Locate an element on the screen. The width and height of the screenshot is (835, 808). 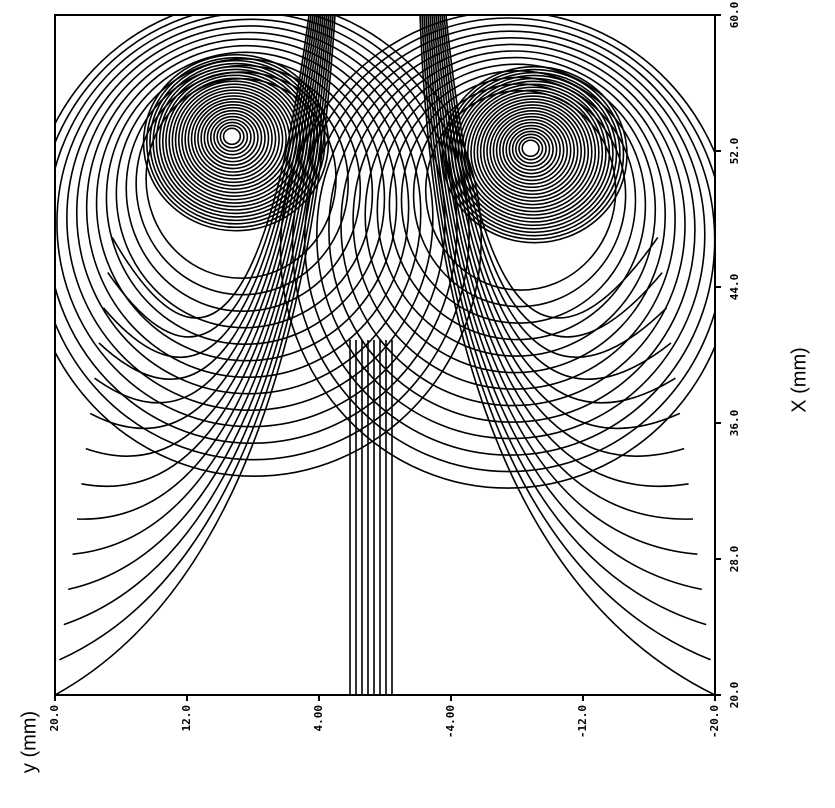
x-axis-label: y (mm) is located at coordinates (29, 742).